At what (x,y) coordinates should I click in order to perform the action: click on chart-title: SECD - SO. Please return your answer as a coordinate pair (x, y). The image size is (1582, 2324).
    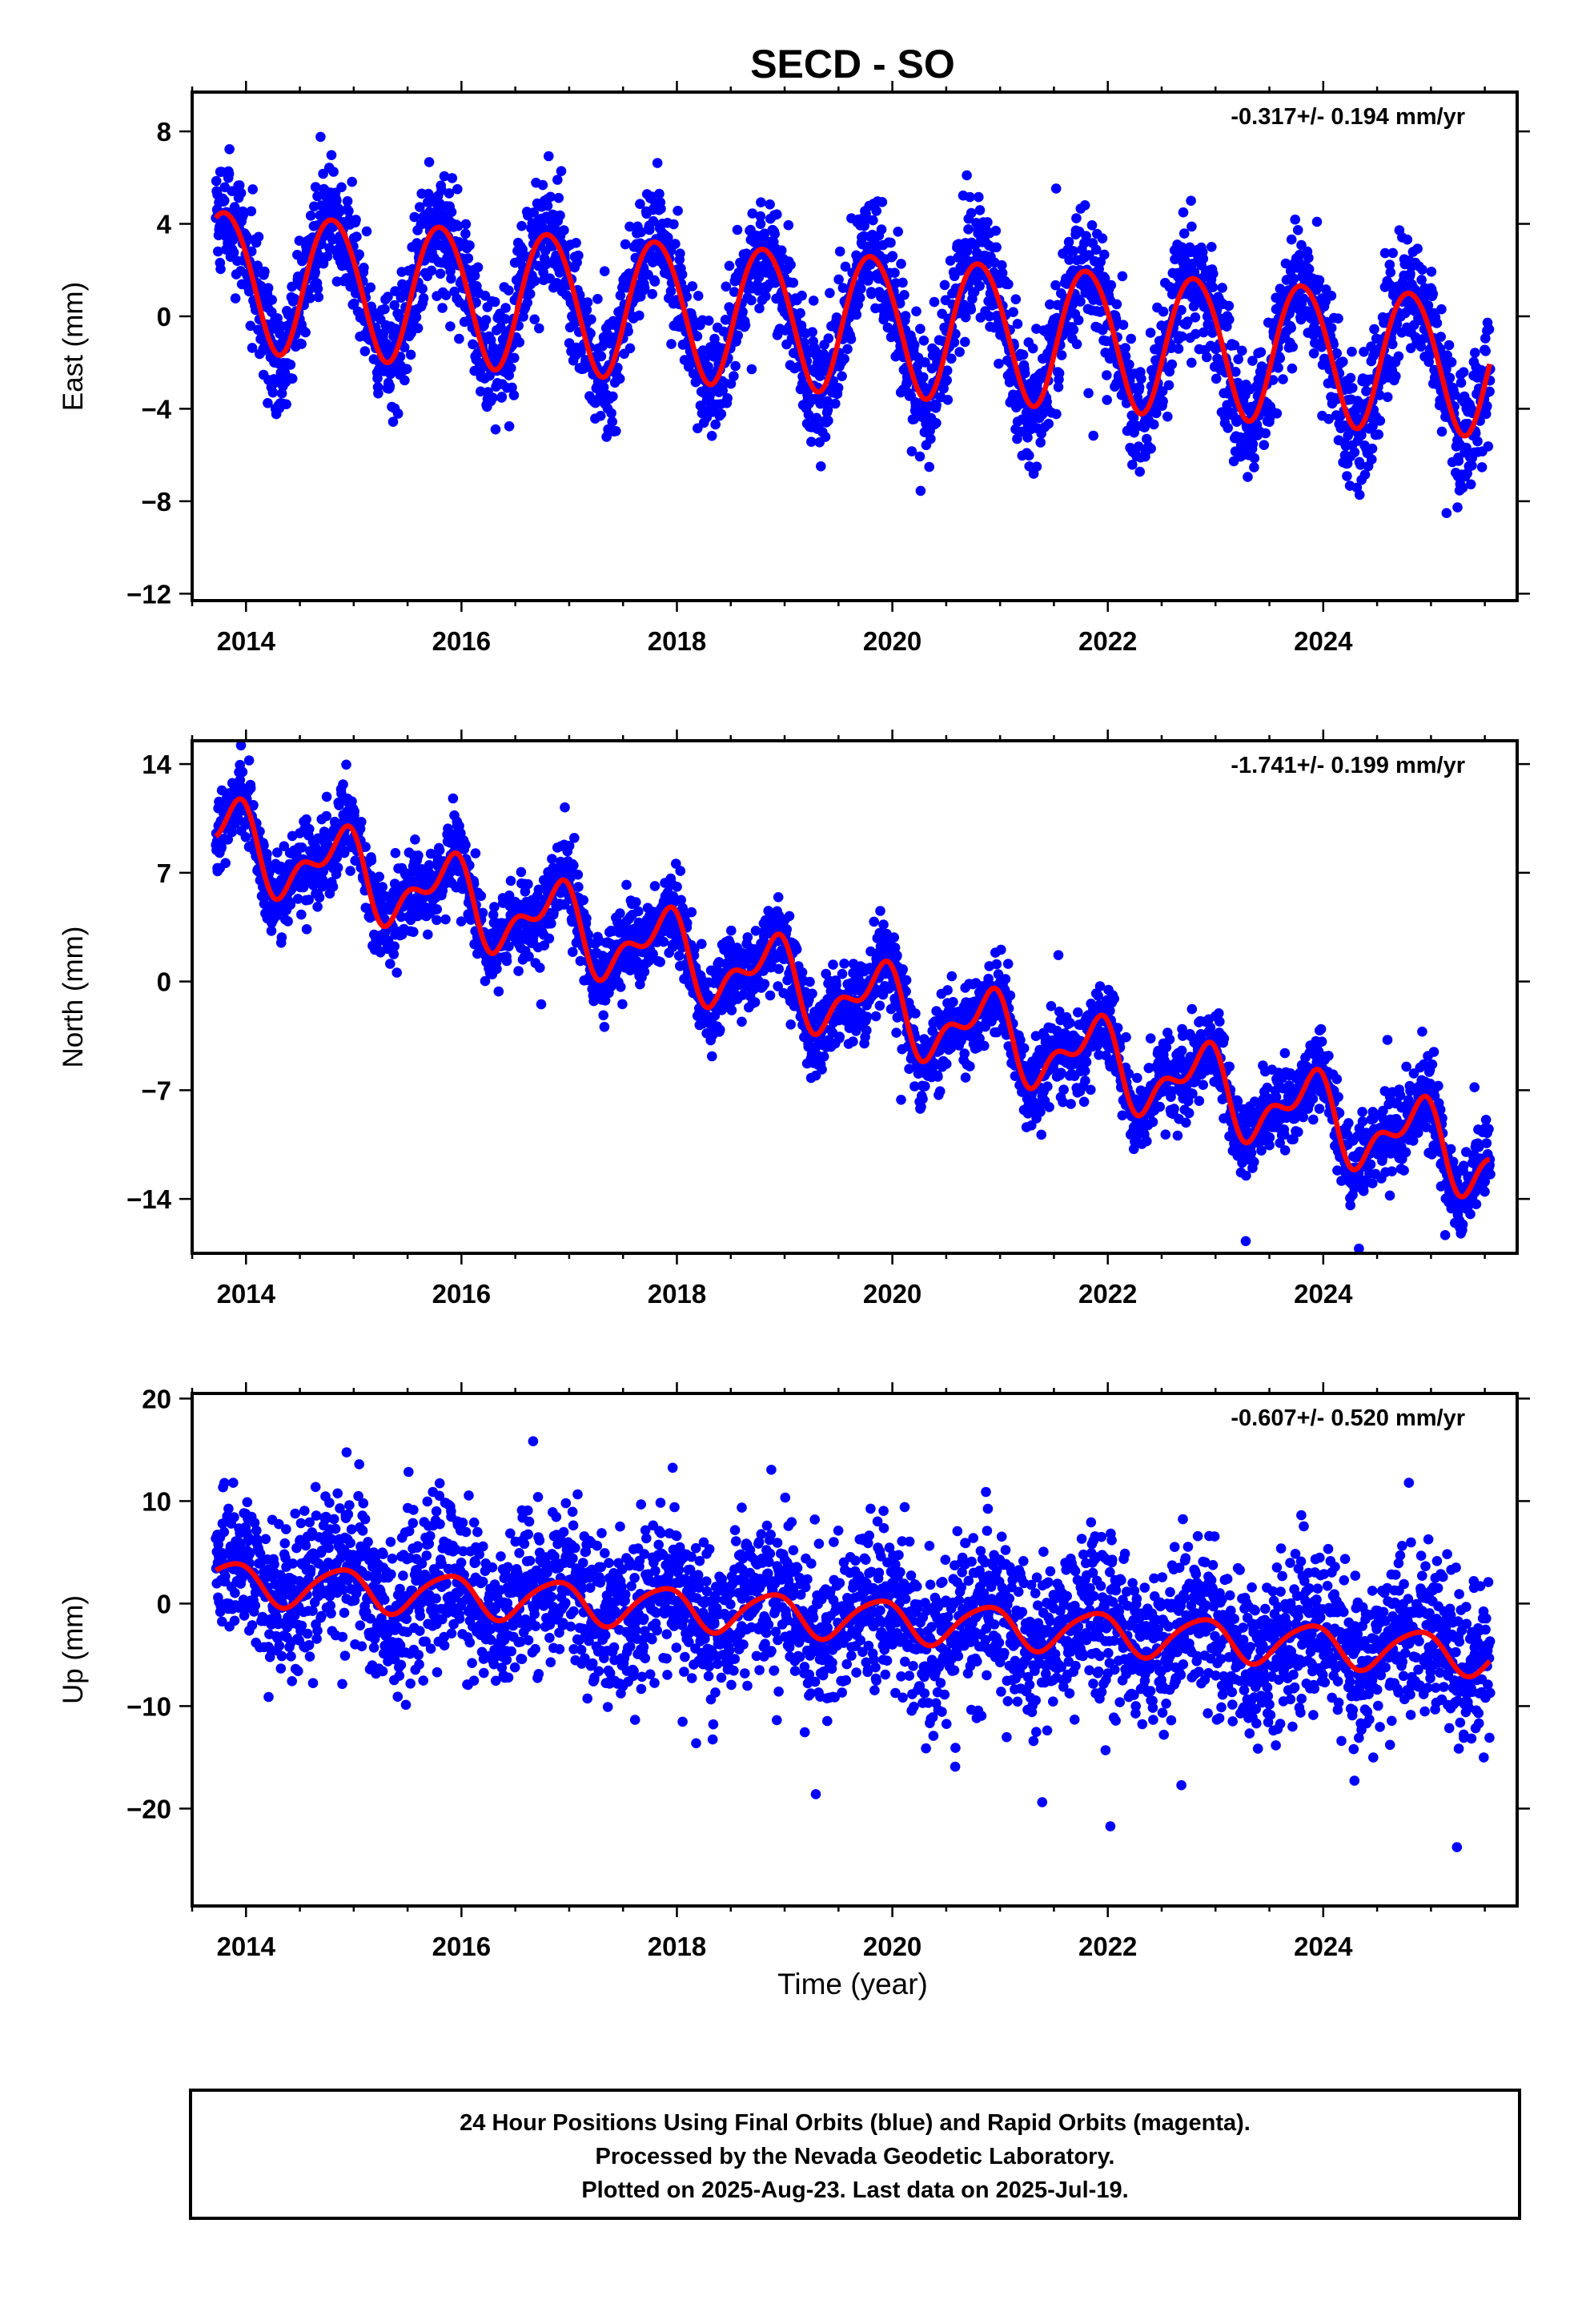
    Looking at the image, I should click on (852, 64).